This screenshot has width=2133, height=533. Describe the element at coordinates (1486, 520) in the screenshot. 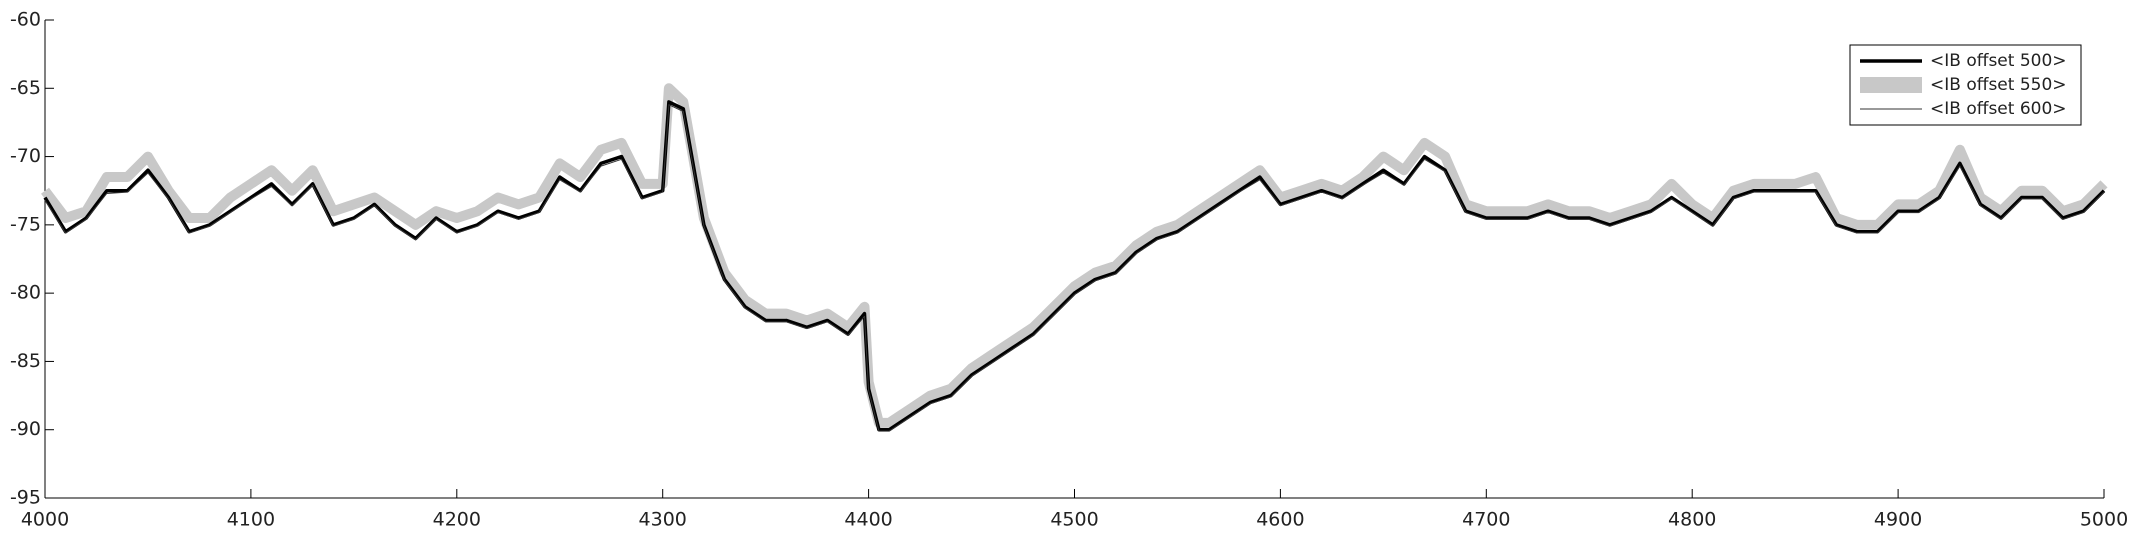

I see `x-tick-label: 4700` at that location.